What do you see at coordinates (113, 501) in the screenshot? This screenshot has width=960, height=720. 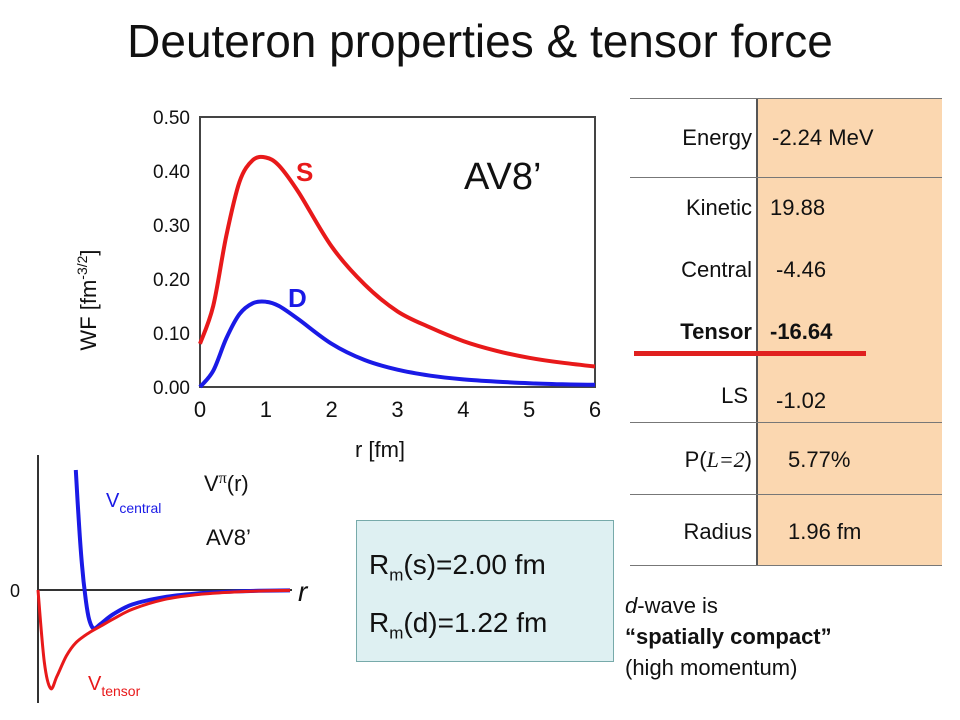 I see `v-central-main: V` at bounding box center [113, 501].